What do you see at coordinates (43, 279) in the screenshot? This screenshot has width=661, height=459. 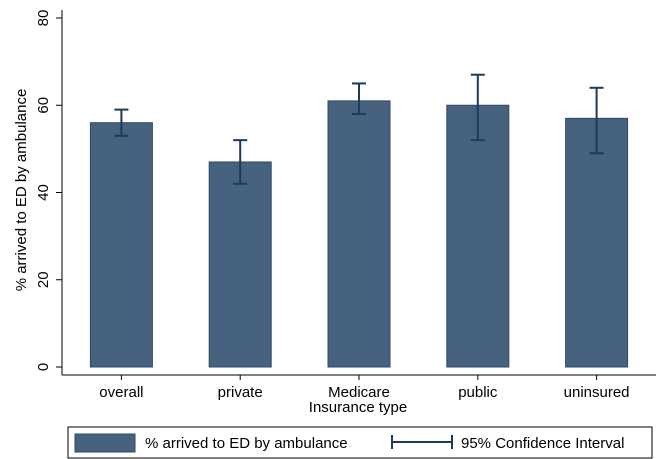 I see `y-tick-label: 20` at bounding box center [43, 279].